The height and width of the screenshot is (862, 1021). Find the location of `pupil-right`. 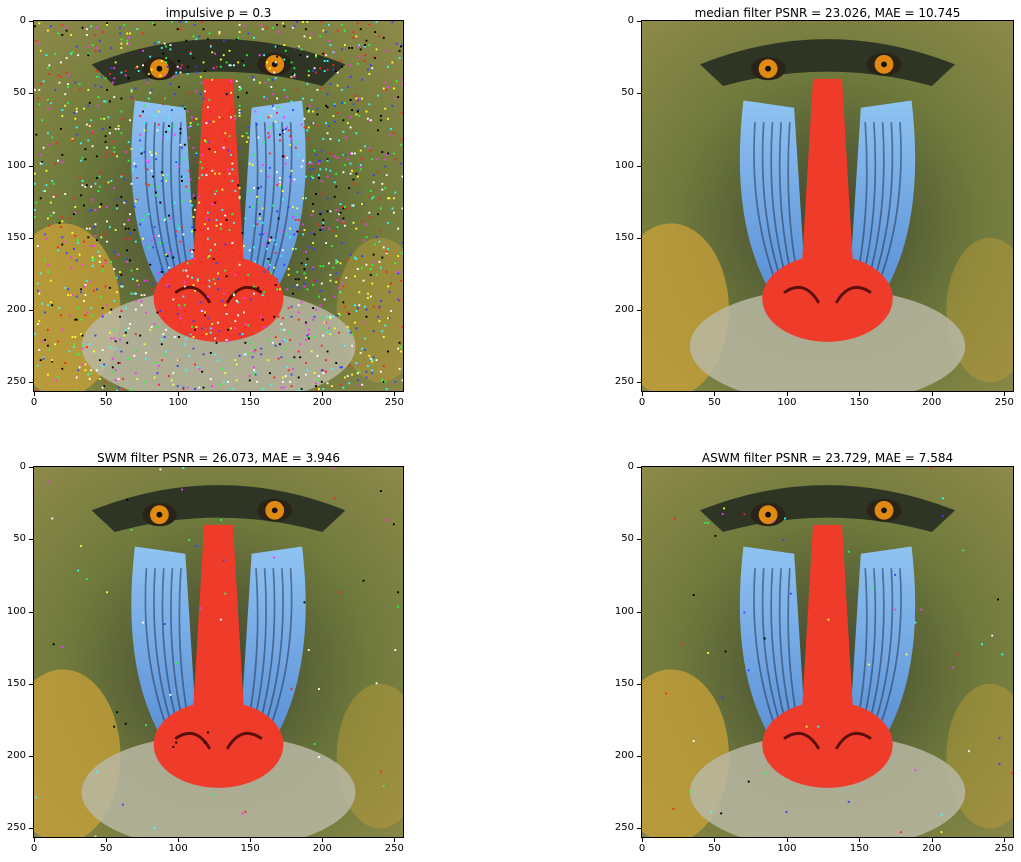

pupil-right is located at coordinates (884, 510).